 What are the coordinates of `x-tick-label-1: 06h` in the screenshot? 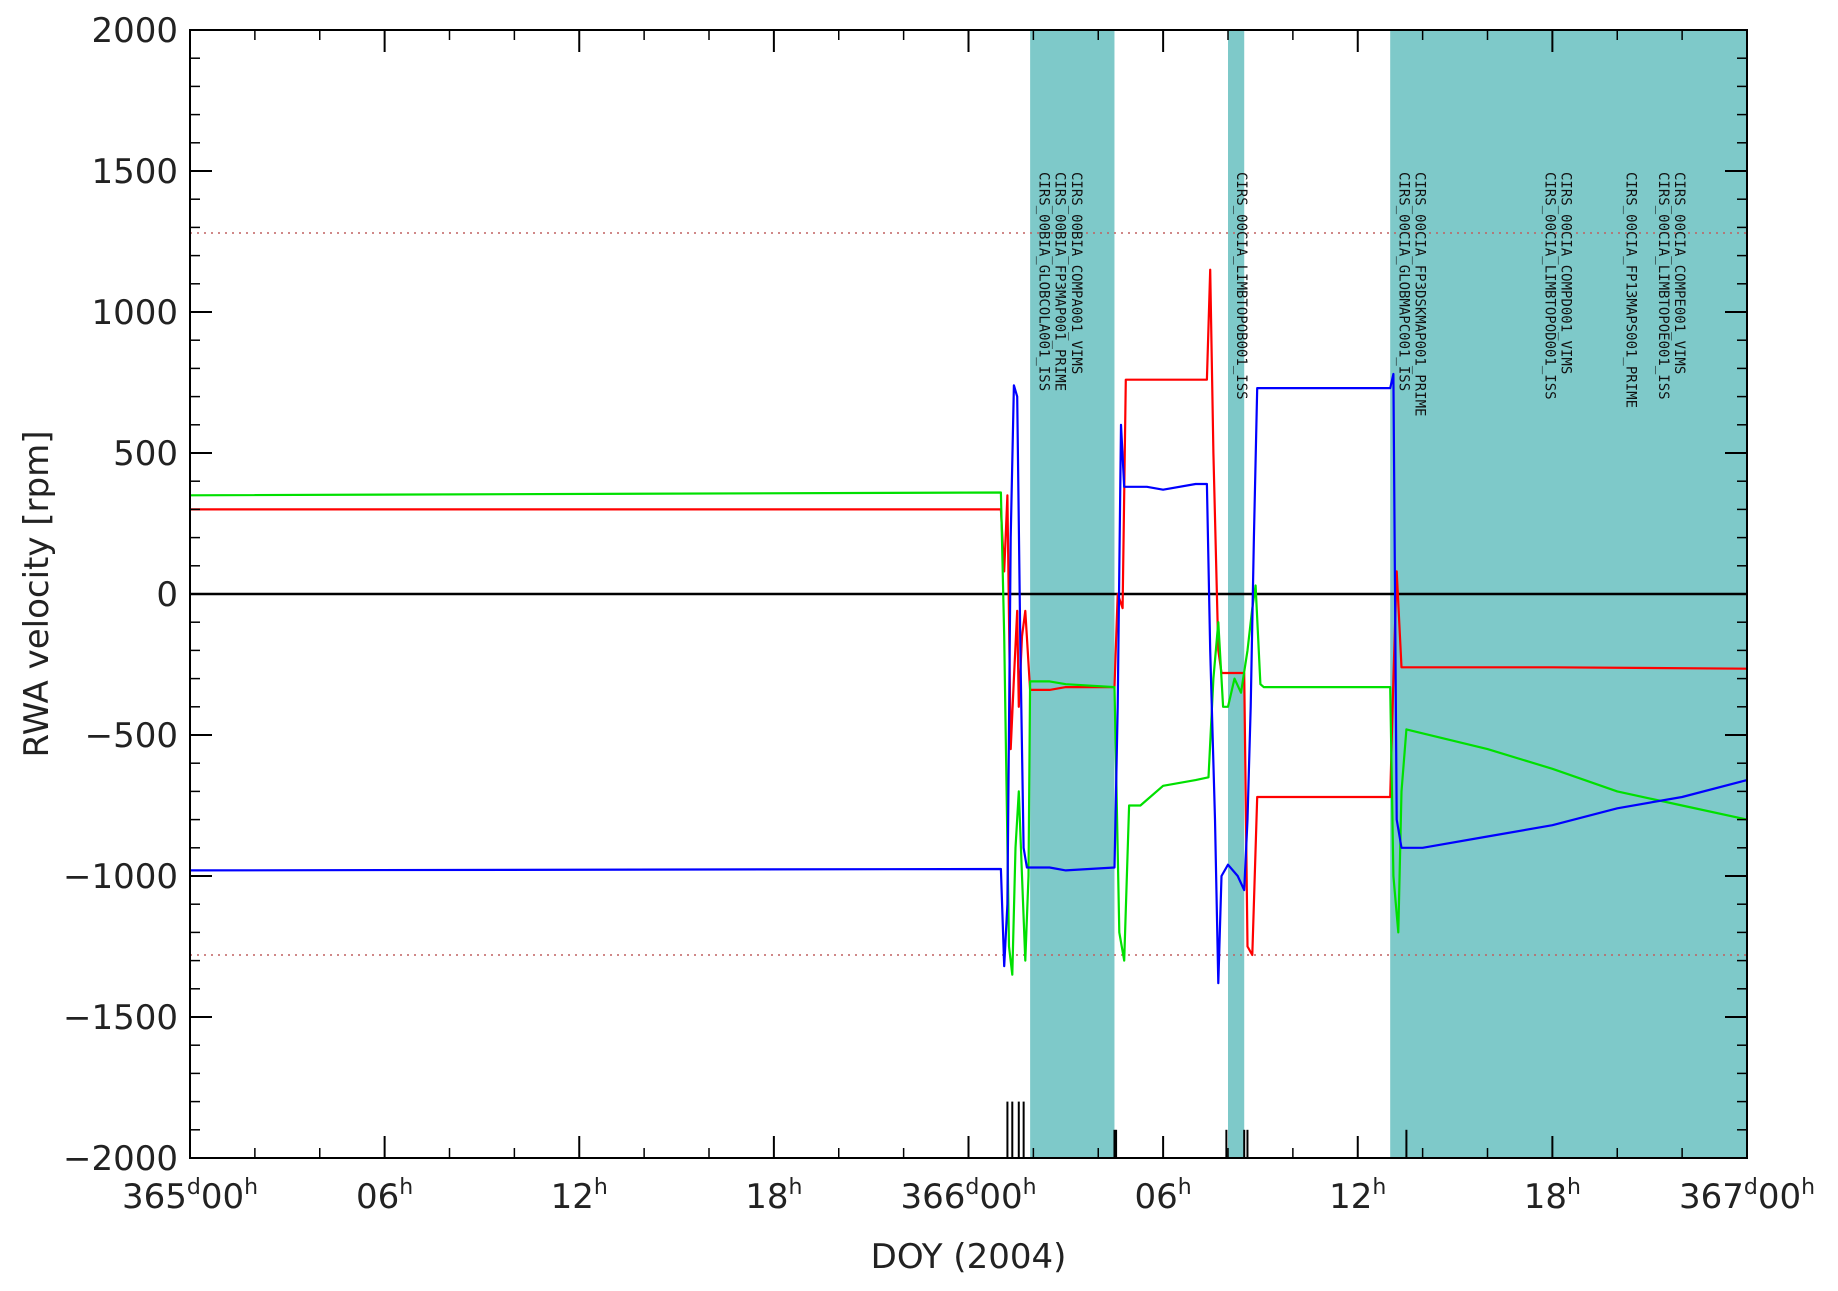 It's located at (384, 1196).